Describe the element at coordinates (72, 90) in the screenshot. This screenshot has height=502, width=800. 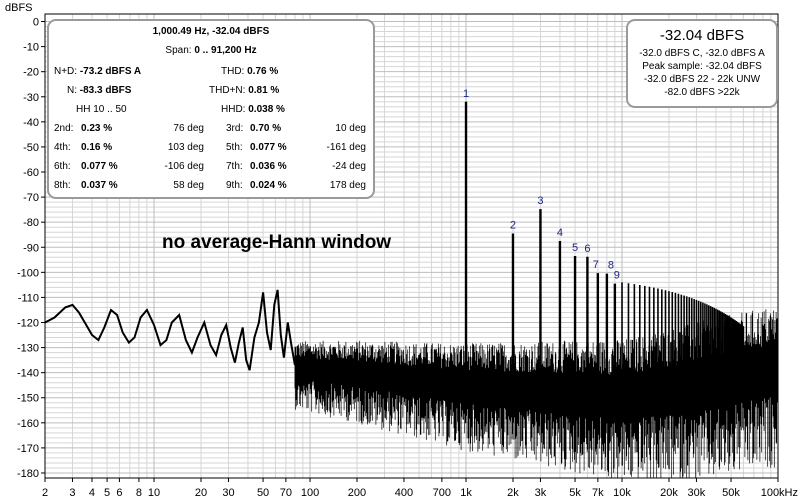
I see `noise-label: N:` at that location.